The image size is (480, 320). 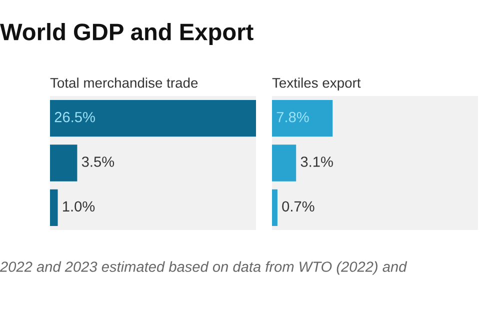 I want to click on chart-title: Textiles export, so click(x=316, y=84).